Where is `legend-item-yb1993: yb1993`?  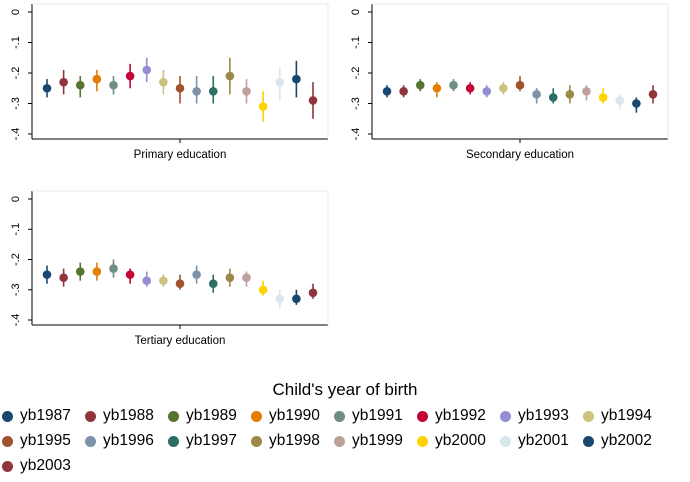
legend-item-yb1993: yb1993 is located at coordinates (534, 416).